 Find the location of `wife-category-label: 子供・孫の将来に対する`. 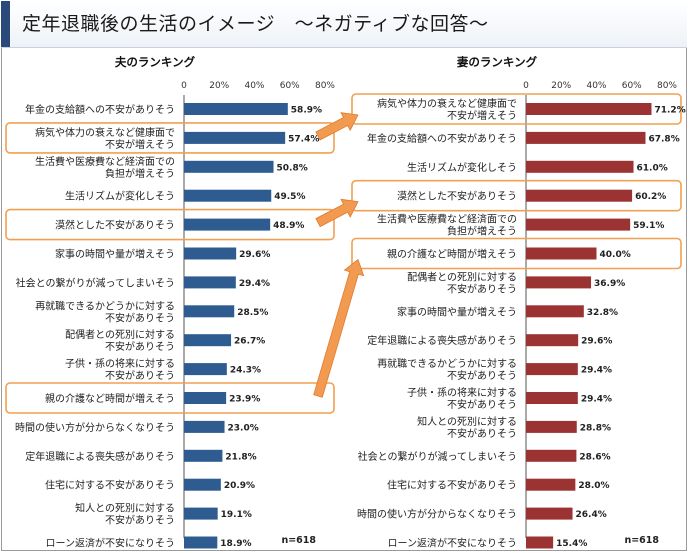

wife-category-label: 子供・孫の将来に対する is located at coordinates (462, 392).